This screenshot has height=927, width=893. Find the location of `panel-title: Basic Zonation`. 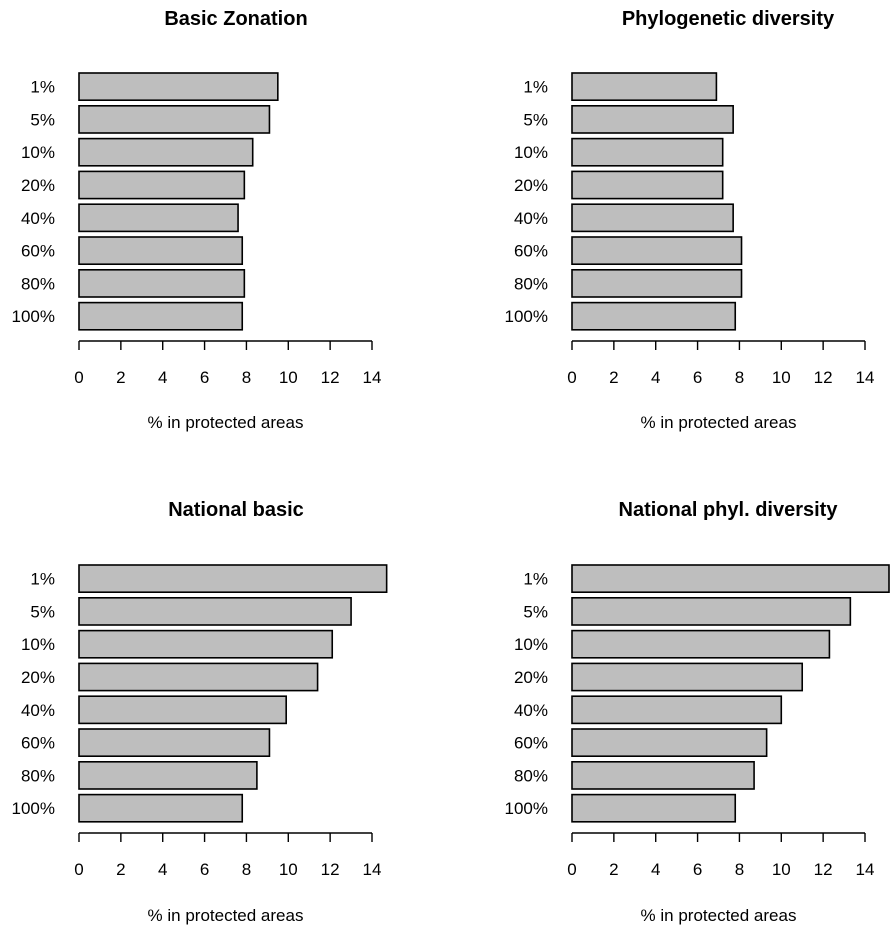

panel-title: Basic Zonation is located at coordinates (235, 19).